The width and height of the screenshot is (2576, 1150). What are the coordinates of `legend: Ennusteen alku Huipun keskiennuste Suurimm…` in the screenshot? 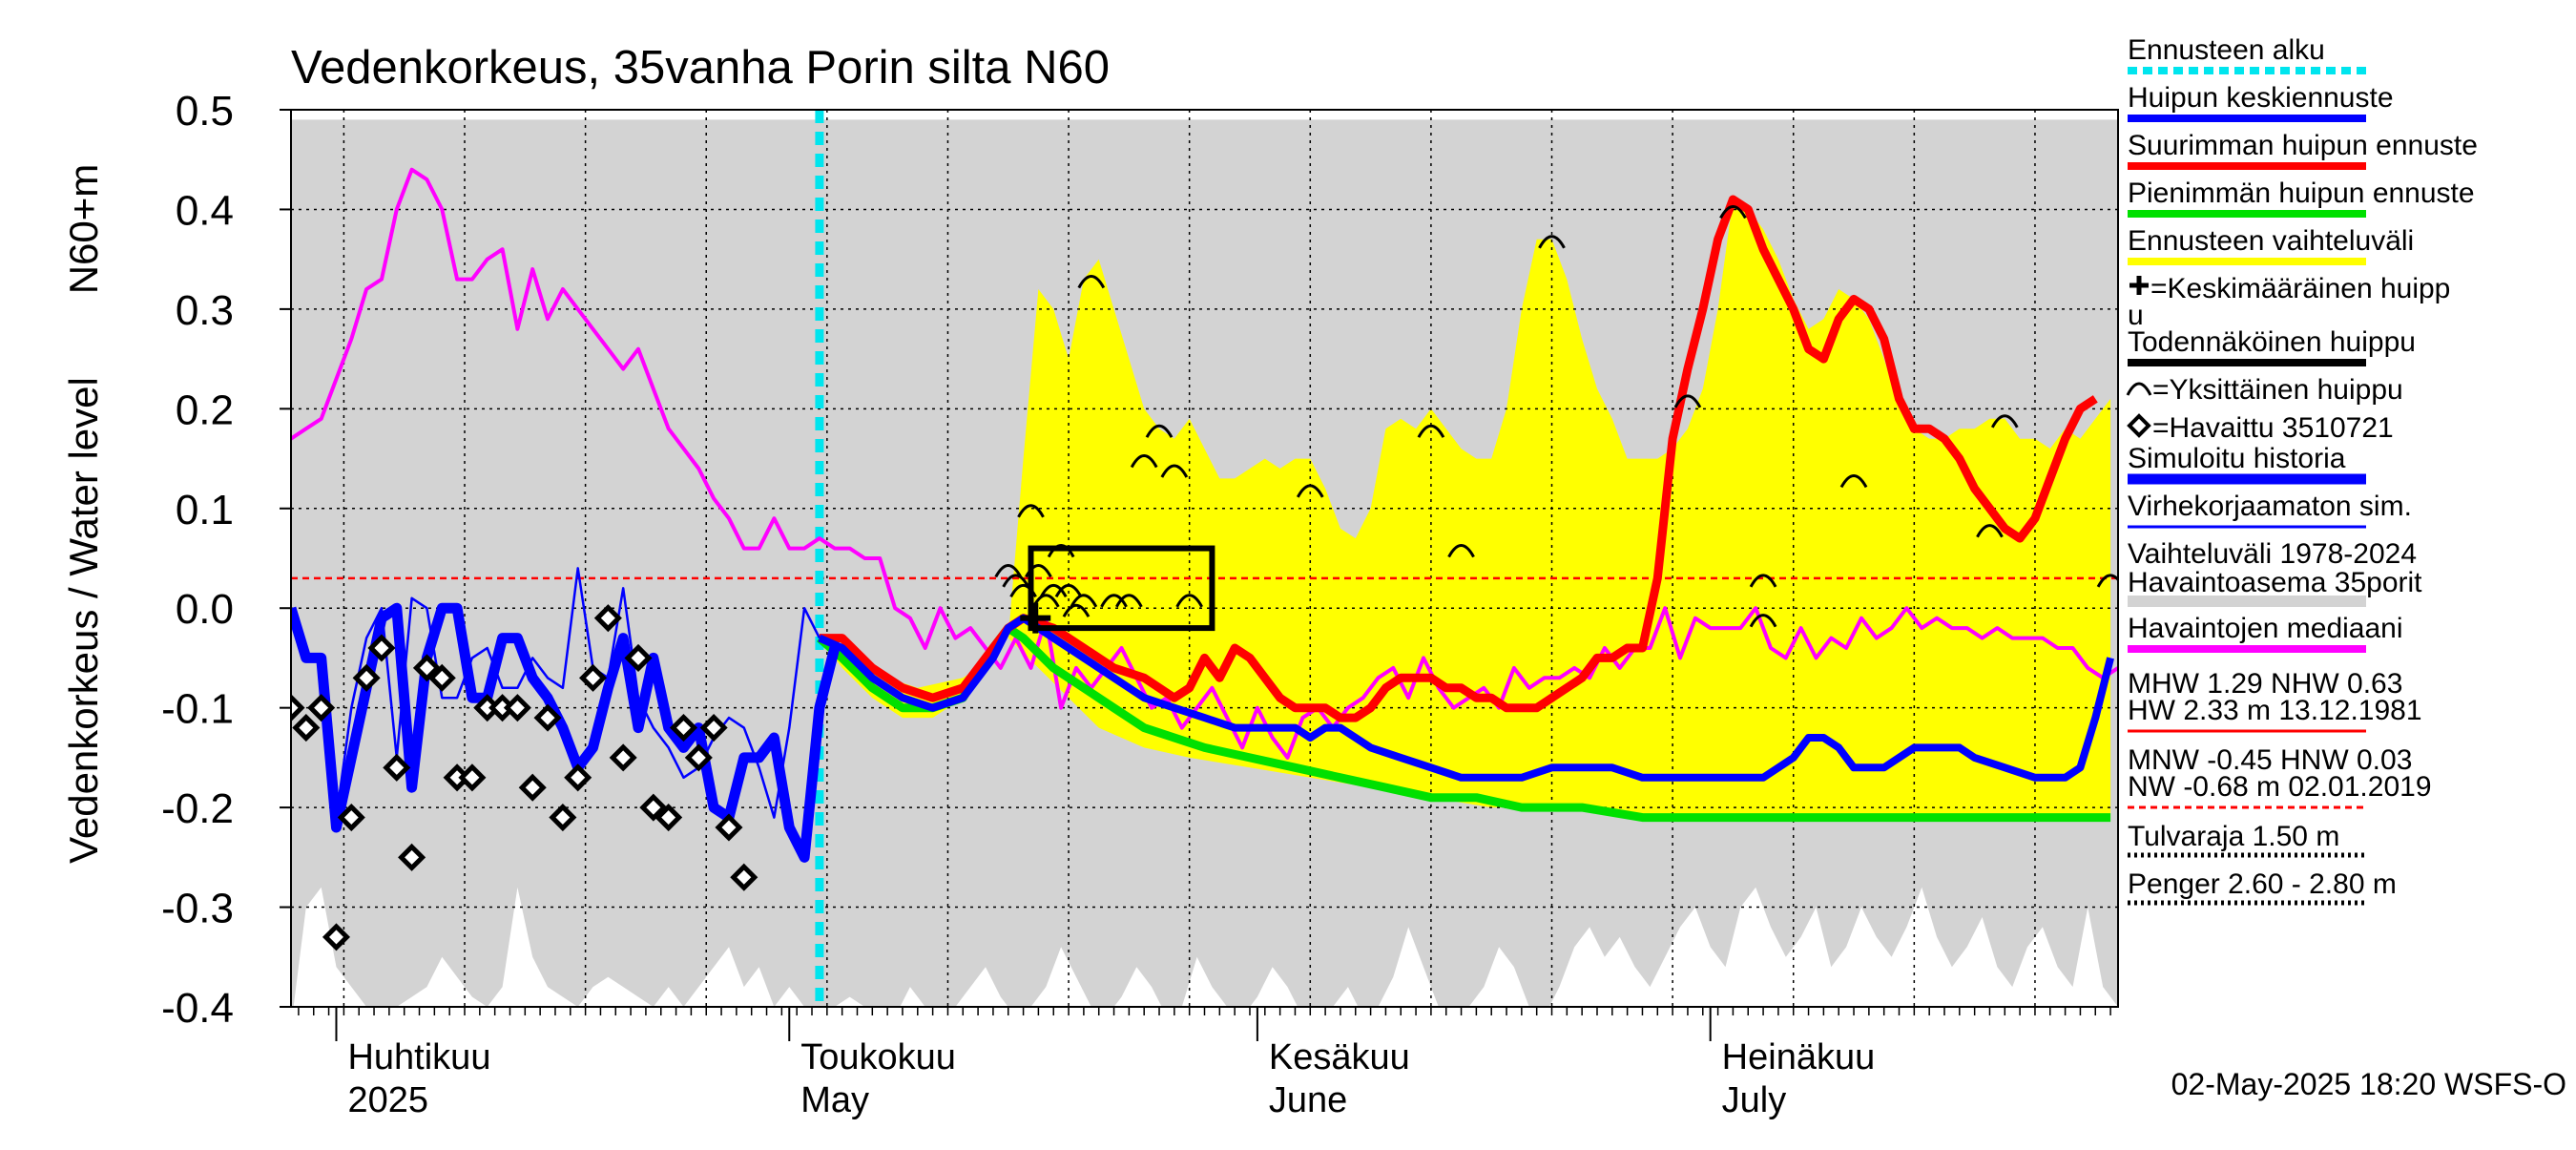 It's located at (2302, 470).